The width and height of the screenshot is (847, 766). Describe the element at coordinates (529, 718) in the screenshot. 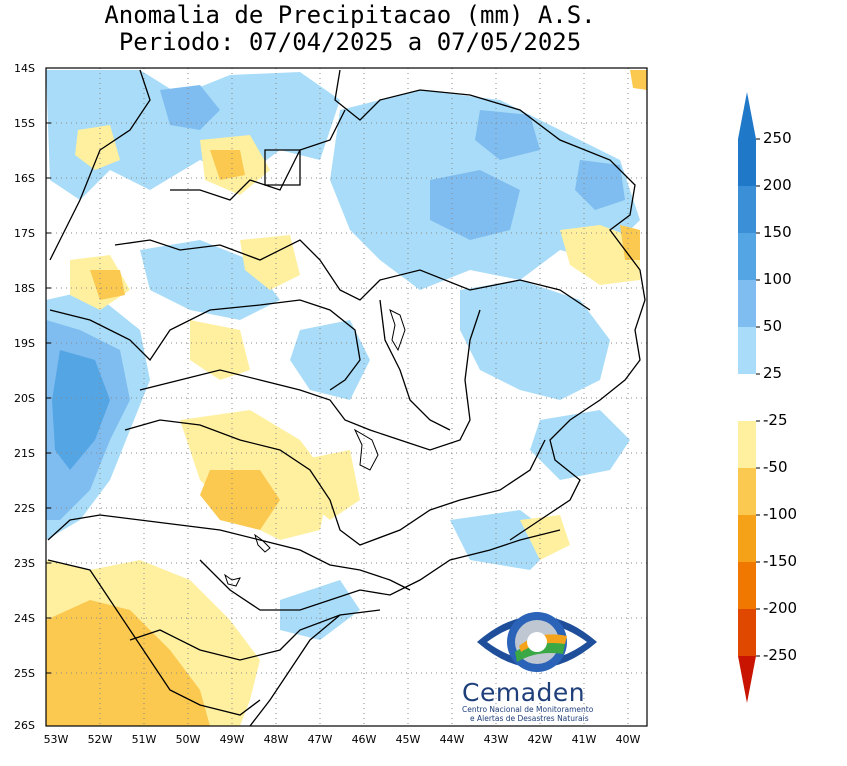

I see `logo-subtitle-line2: e Alertas de Desastres Naturais` at that location.